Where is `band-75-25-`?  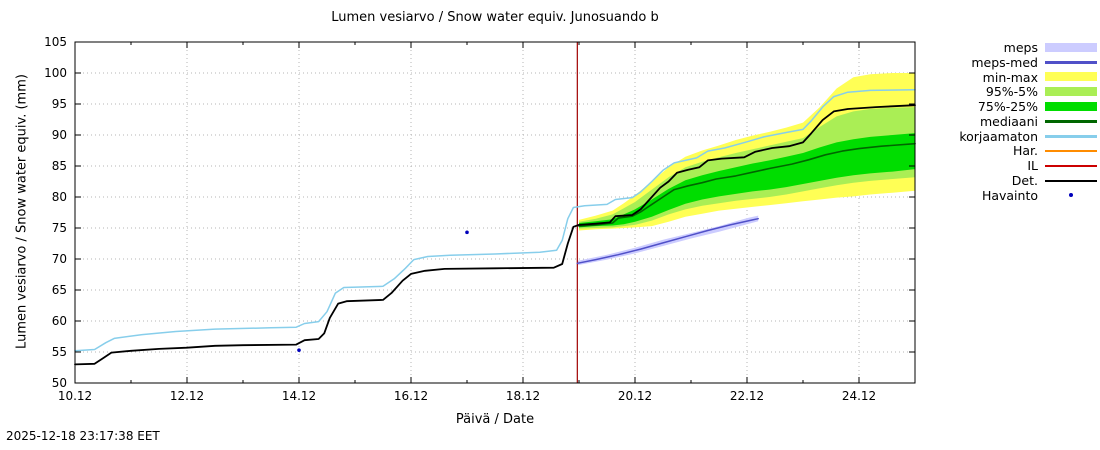
band-75-25- is located at coordinates (747, 180).